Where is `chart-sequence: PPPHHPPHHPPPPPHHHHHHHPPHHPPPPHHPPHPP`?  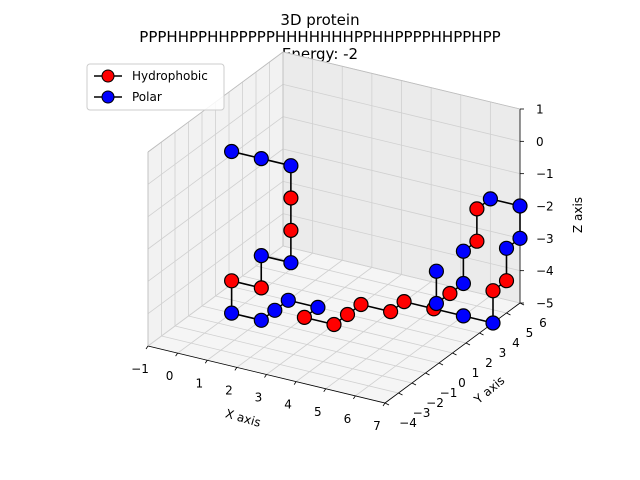 chart-sequence: PPPHHPPHHPPPPPHHHHHHHPPHHPPPPHHPPHPP is located at coordinates (320, 37).